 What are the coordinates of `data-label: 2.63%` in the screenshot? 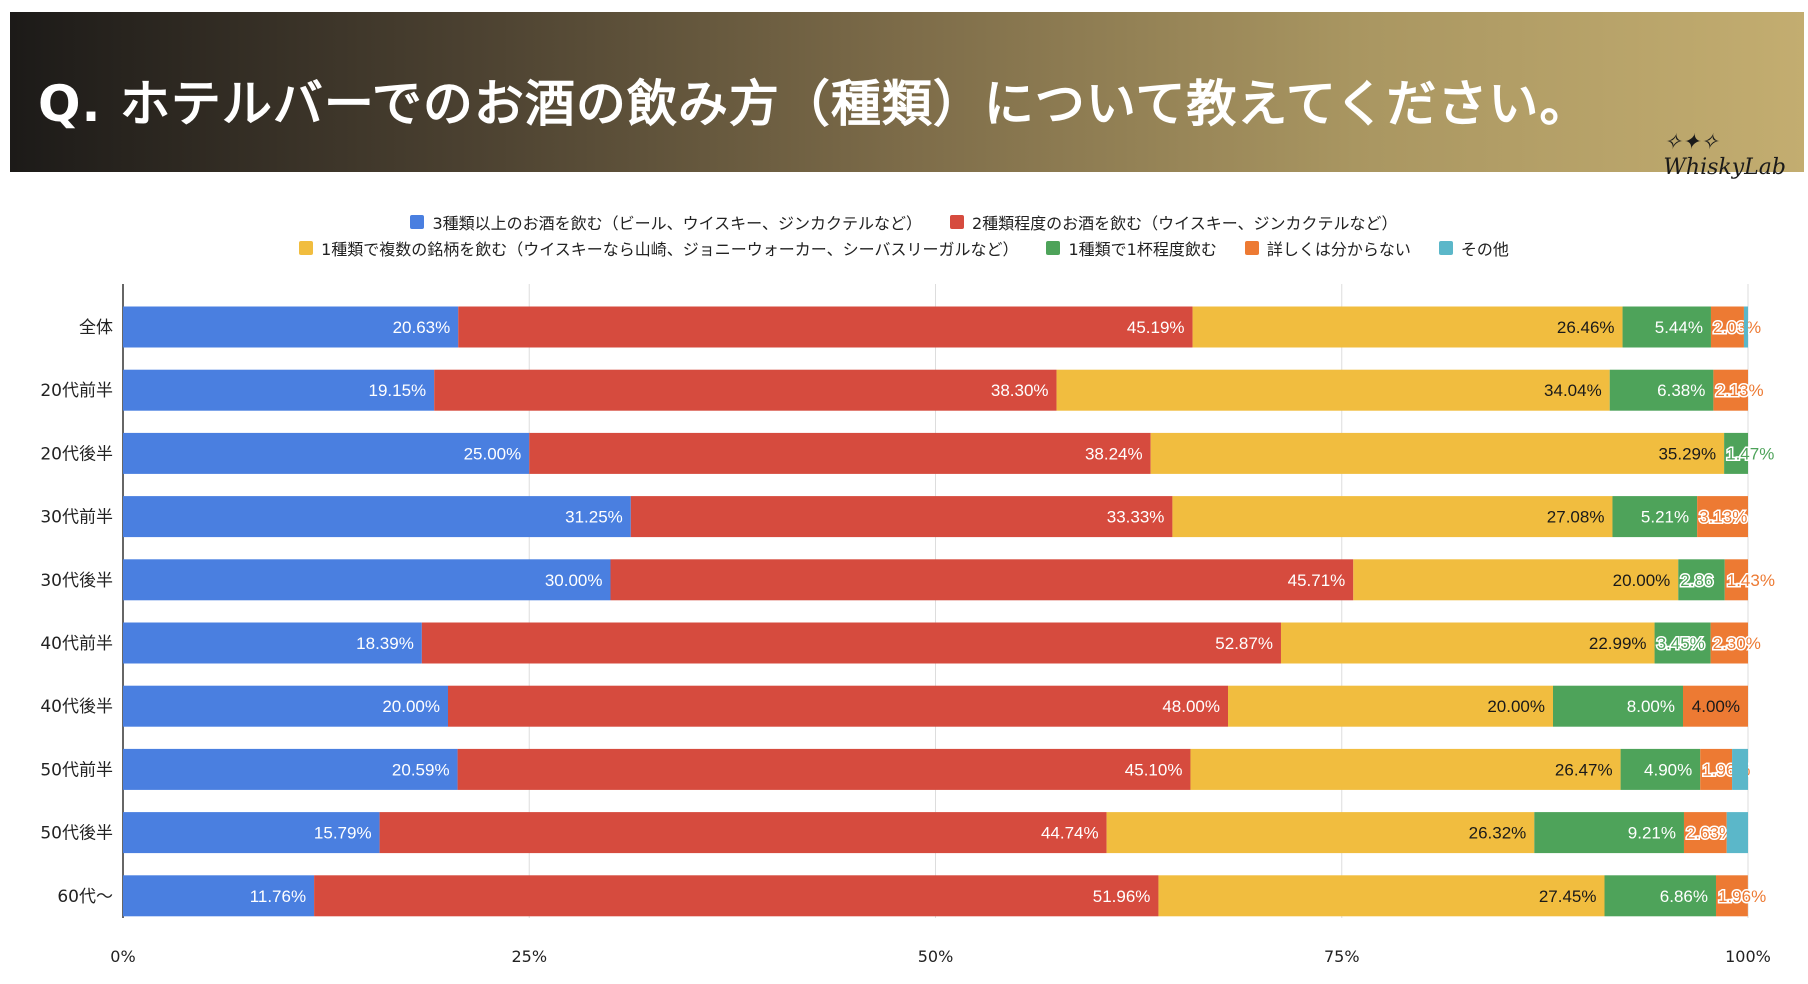 It's located at (1710, 833).